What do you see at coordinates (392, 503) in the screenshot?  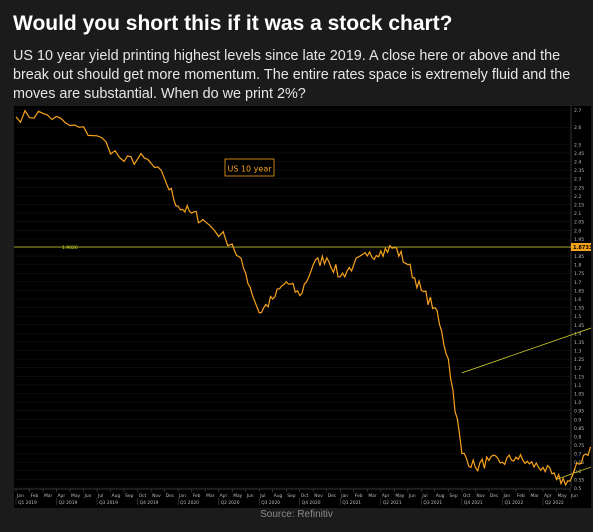 I see `x-period-label: Q2 2021` at bounding box center [392, 503].